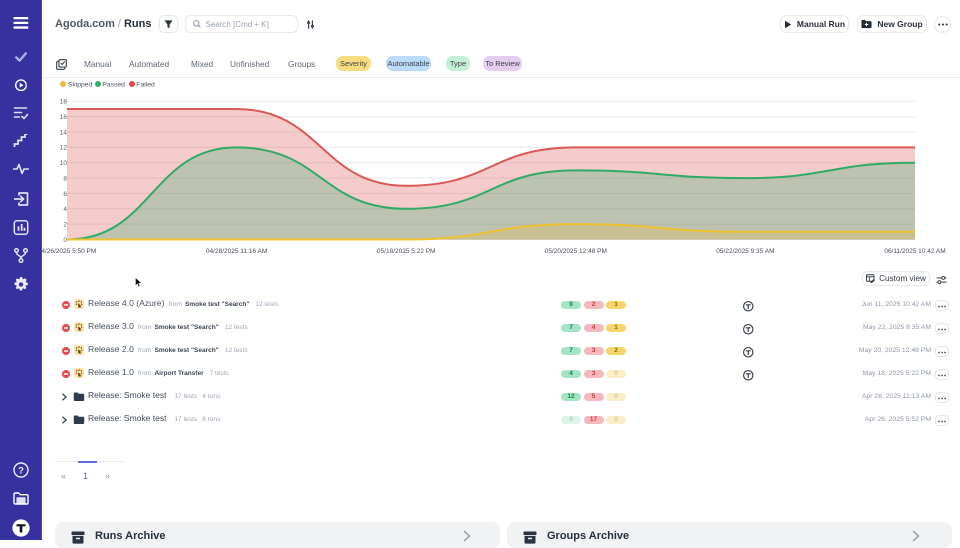 The image size is (960, 548). I want to click on svg-text: 12, so click(64, 148).